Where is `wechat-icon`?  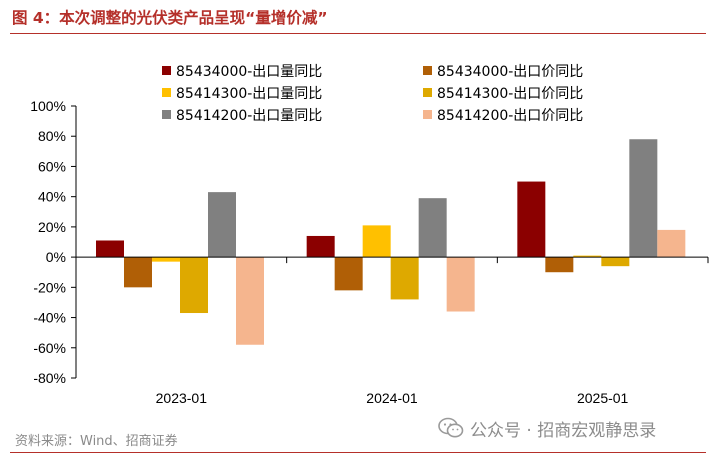
wechat-icon is located at coordinates (451, 427).